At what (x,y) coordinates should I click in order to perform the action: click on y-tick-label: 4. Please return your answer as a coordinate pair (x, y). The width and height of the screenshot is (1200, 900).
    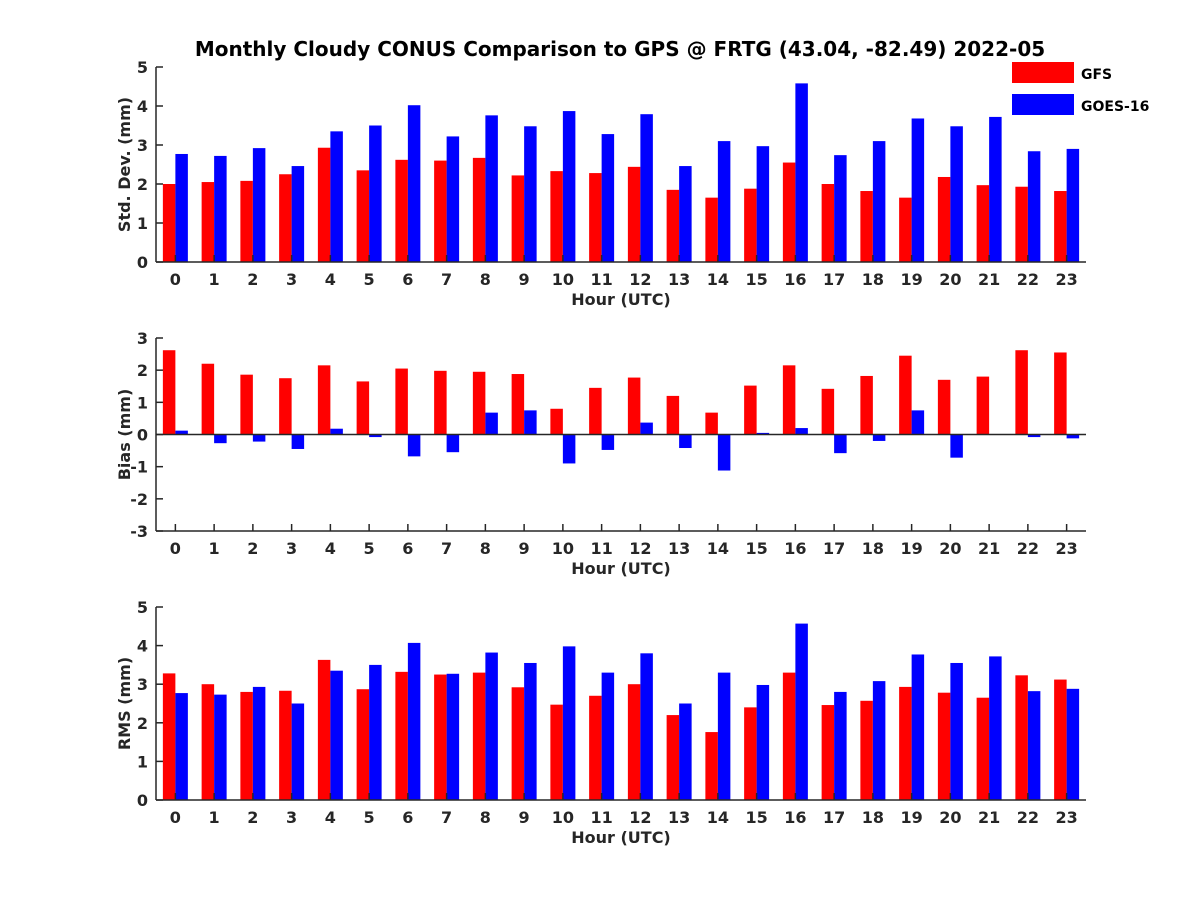
    Looking at the image, I should click on (142, 106).